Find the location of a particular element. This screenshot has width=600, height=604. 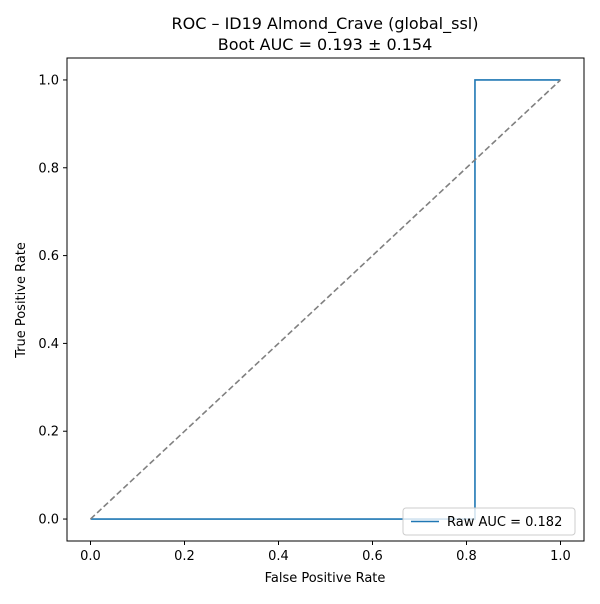

chart-subtitle: Boot AUC = 0.193 ± 0.154 is located at coordinates (325, 44).